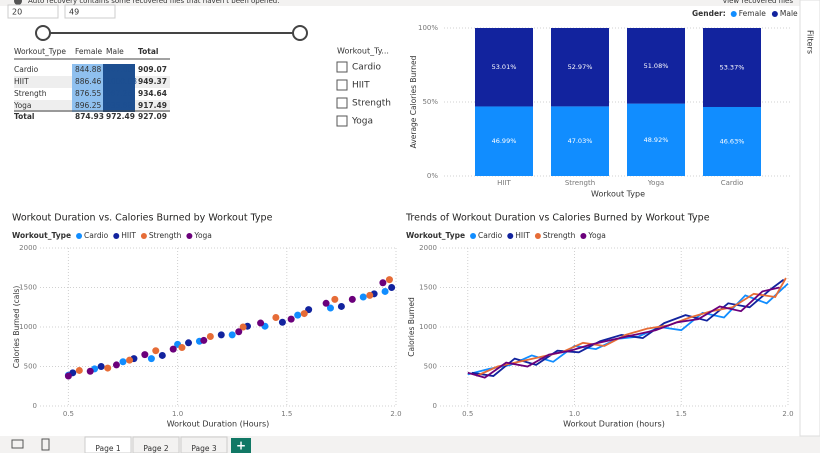  Describe the element at coordinates (120, 116) in the screenshot. I see `matrix-total: 972.49` at that location.